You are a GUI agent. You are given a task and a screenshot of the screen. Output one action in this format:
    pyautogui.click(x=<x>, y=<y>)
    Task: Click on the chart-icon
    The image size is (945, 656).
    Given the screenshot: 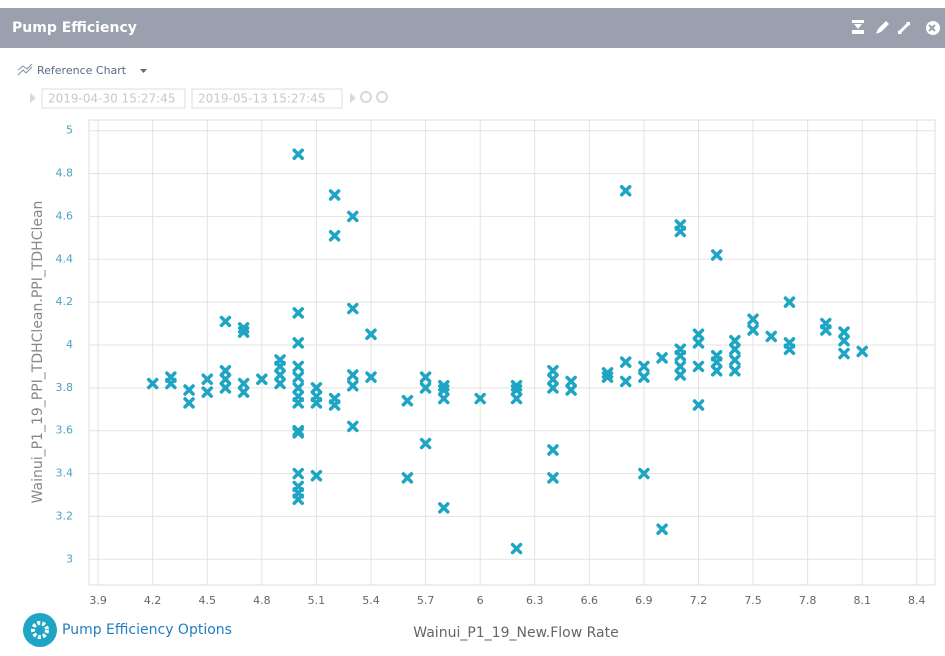 What is the action you would take?
    pyautogui.click(x=25, y=69)
    